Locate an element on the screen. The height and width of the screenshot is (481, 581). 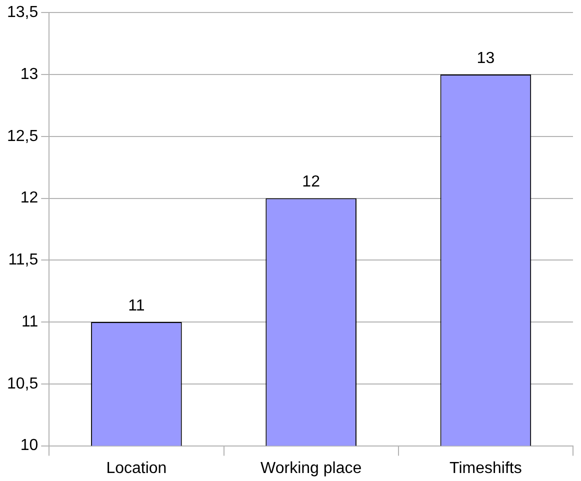
y-tick-label: 13 is located at coordinates (29, 74).